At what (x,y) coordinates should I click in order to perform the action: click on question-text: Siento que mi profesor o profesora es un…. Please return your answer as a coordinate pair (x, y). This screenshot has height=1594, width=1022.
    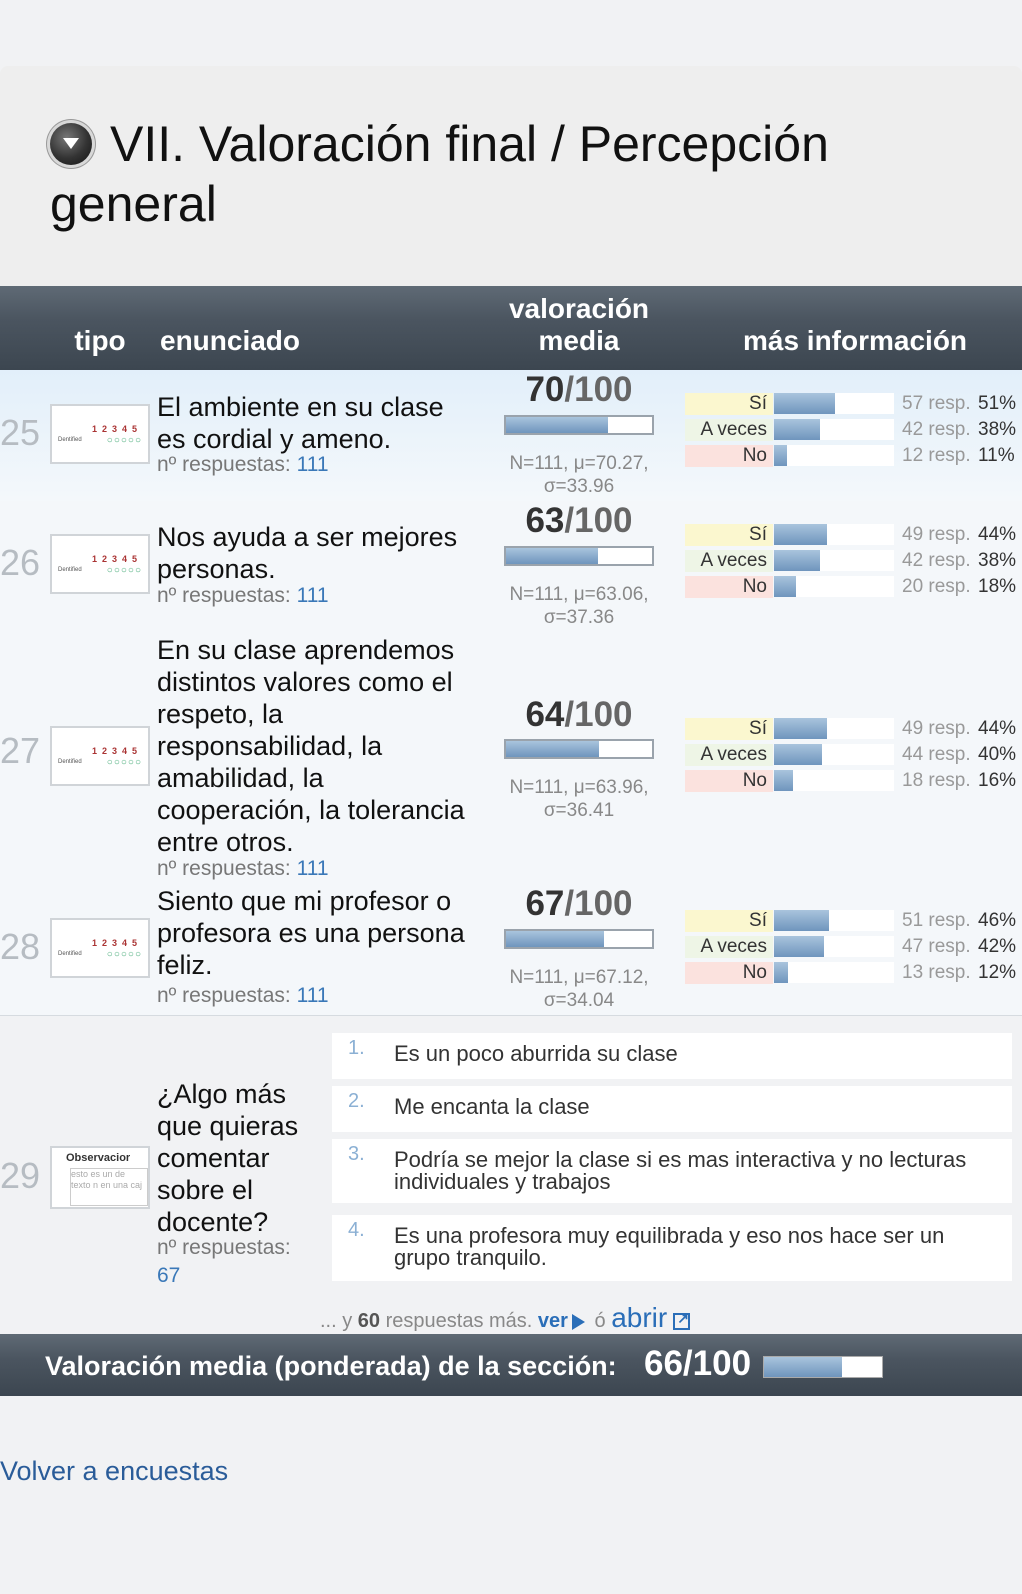
    Looking at the image, I should click on (311, 933).